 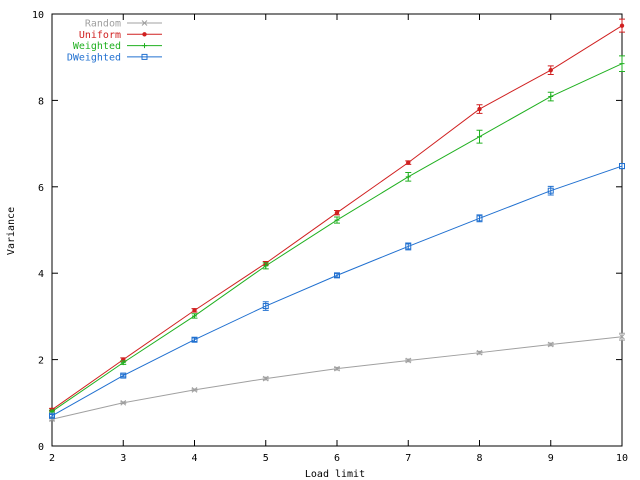 I want to click on legend-label: Weighted, so click(x=97, y=46).